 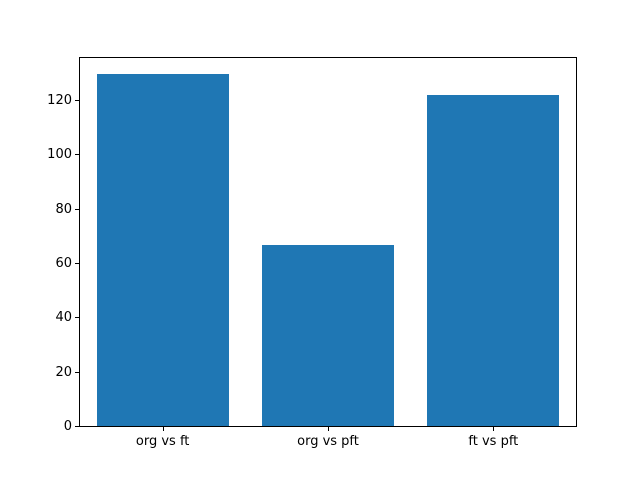 I want to click on y-tick-label: 0, so click(x=67, y=426).